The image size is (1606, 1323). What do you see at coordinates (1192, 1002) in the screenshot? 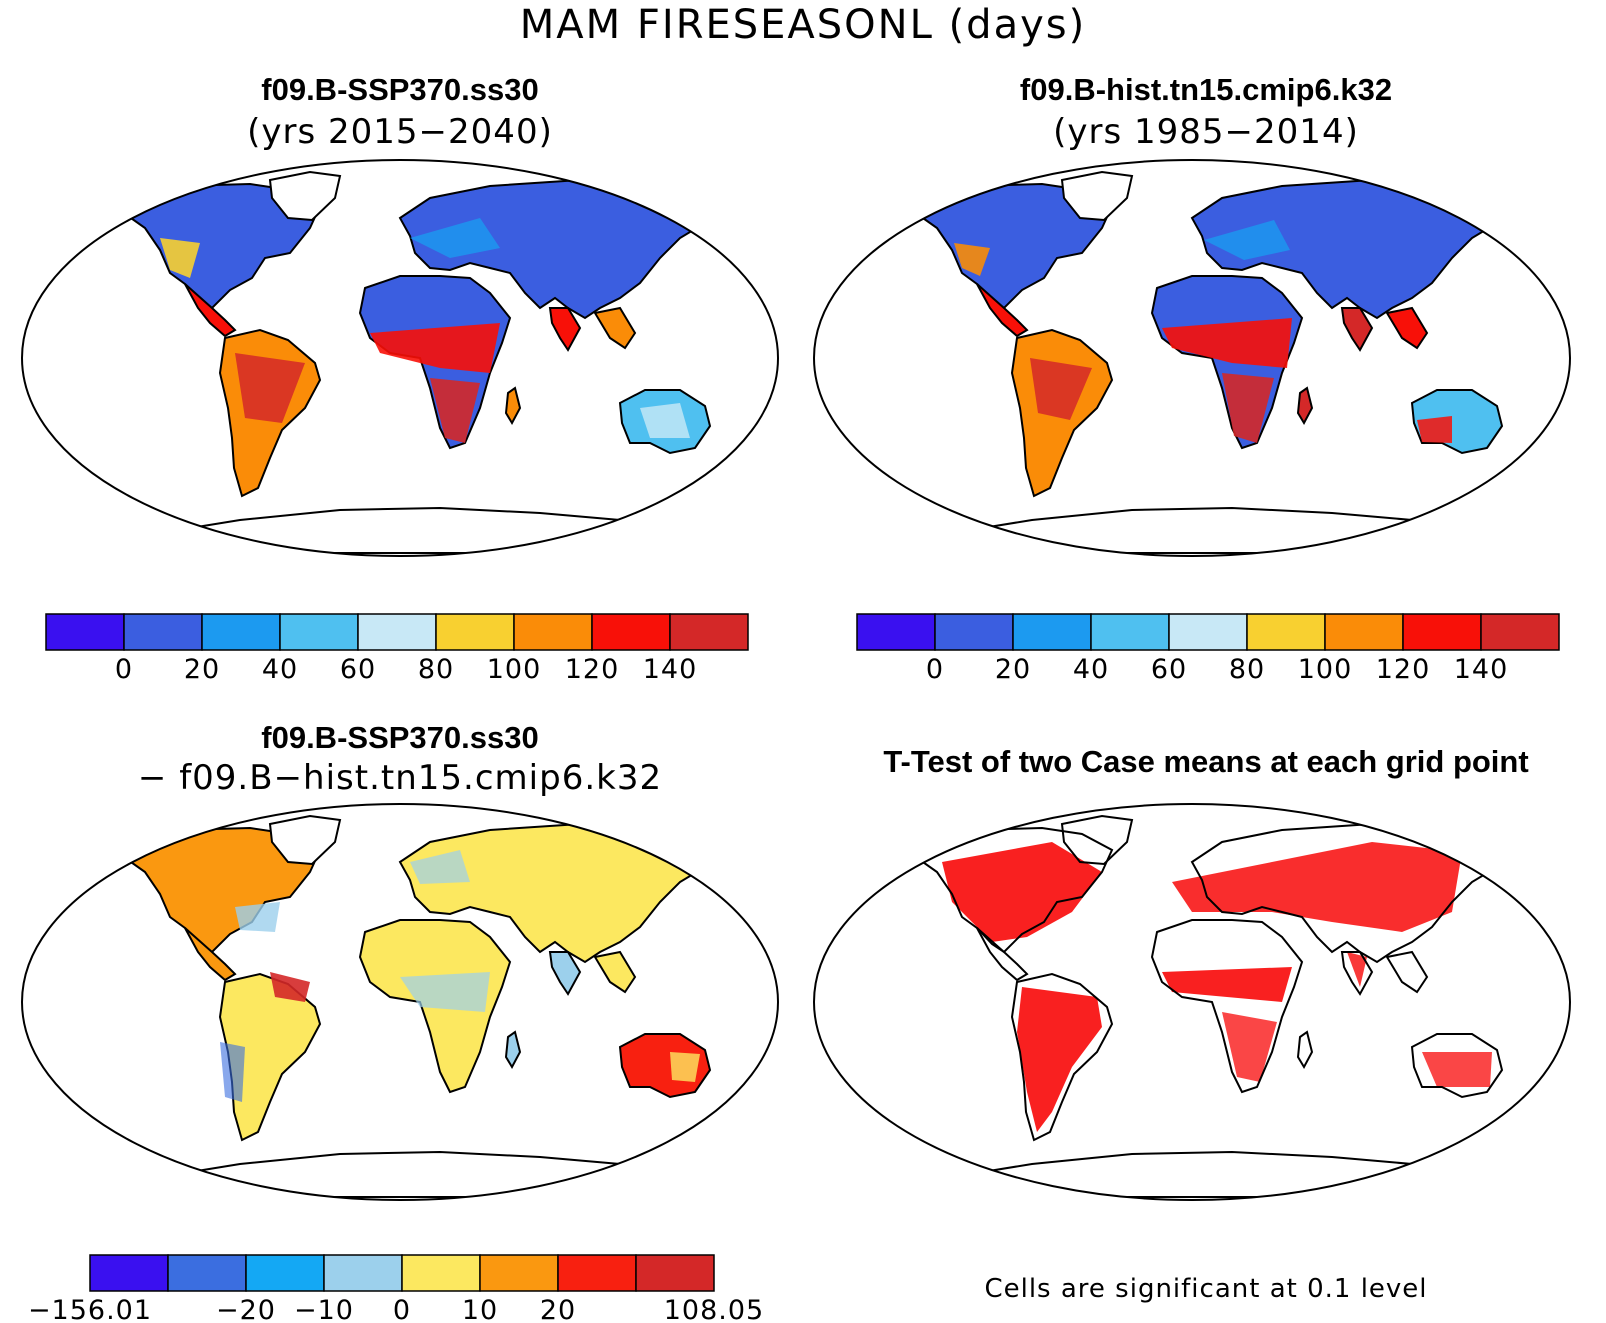
I see `panel4-map` at bounding box center [1192, 1002].